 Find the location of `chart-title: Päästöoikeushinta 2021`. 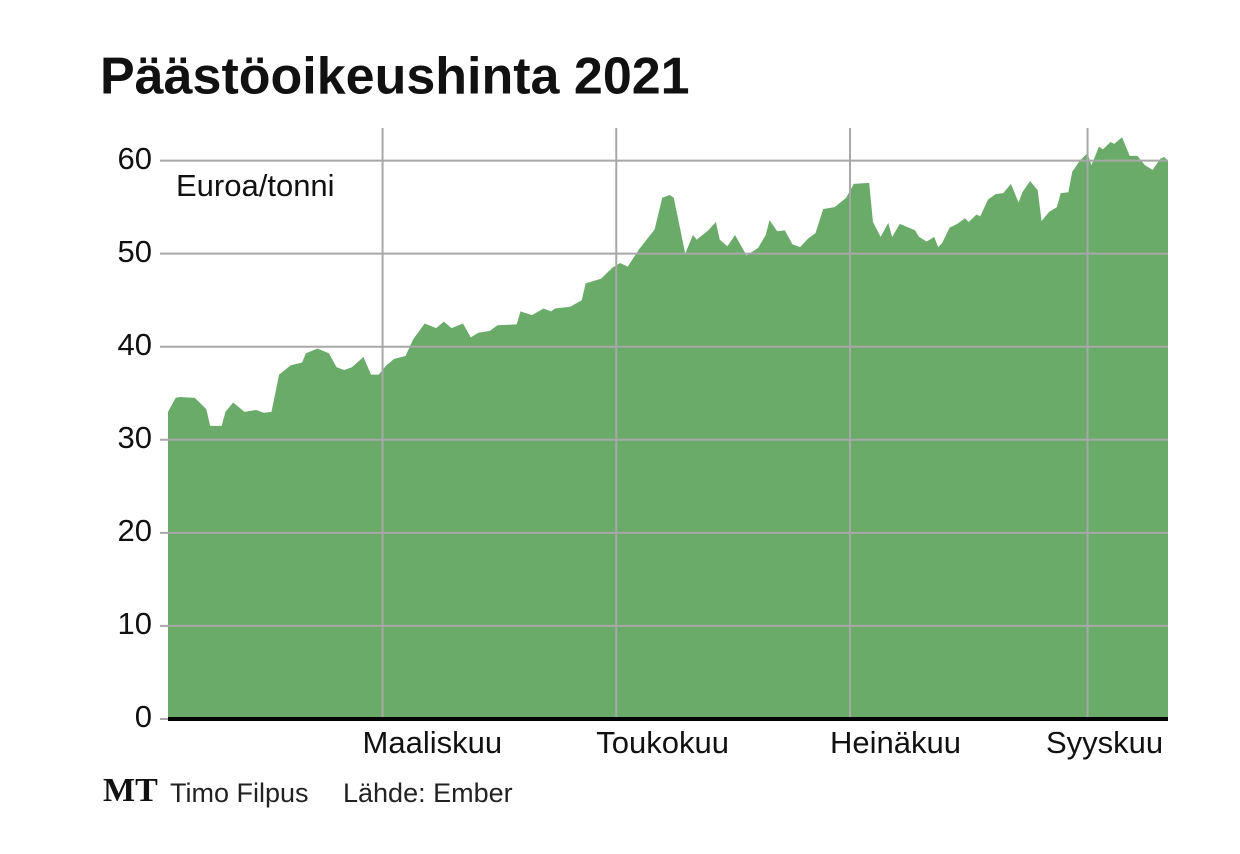

chart-title: Päästöoikeushinta 2021 is located at coordinates (395, 77).